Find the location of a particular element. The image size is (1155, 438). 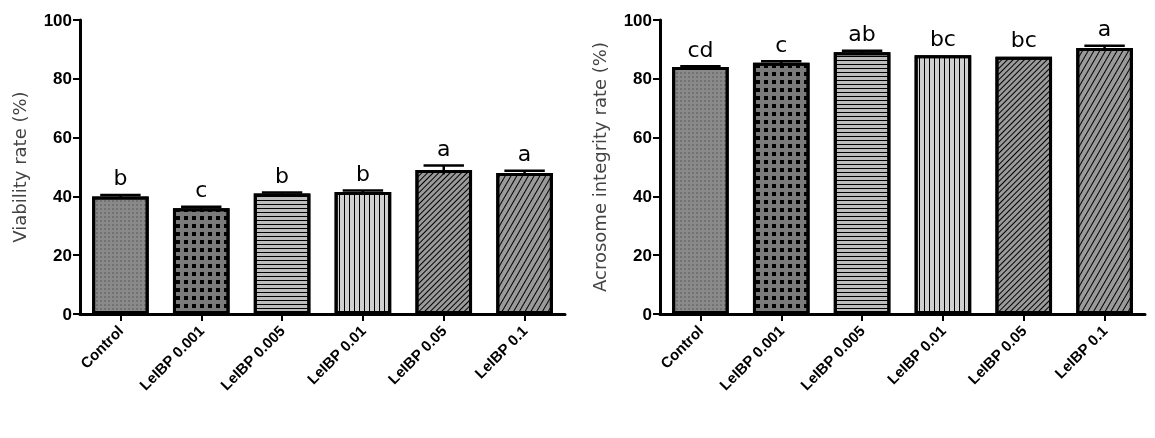

annotation: ab is located at coordinates (862, 34).